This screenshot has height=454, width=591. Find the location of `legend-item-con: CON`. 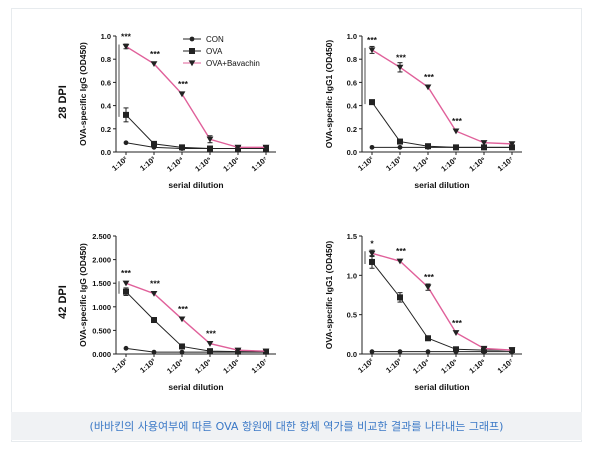

legend-item-con: CON is located at coordinates (203, 39).